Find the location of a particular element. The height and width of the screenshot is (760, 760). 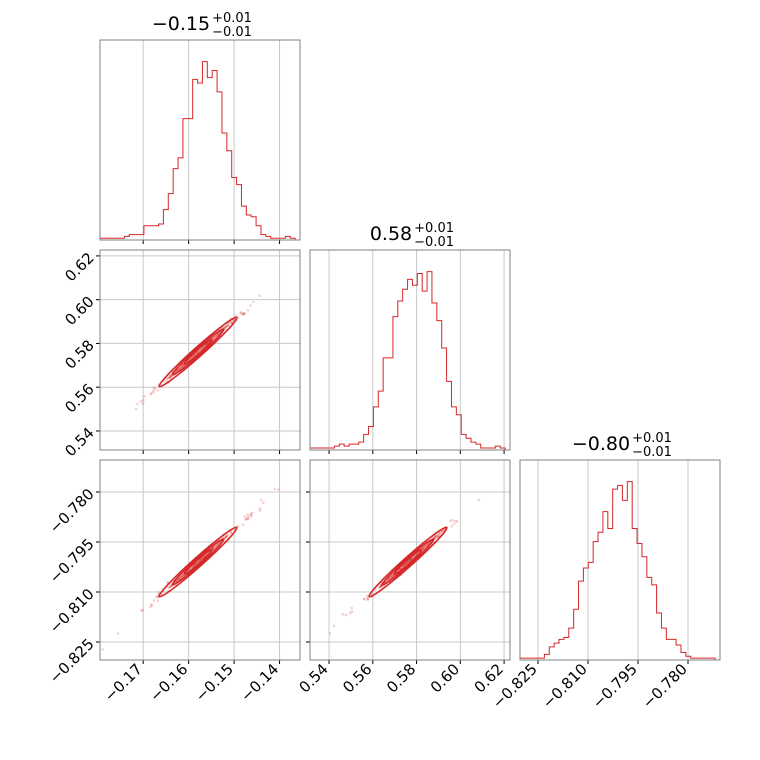

histogram-panel-2-frame is located at coordinates (410, 350).